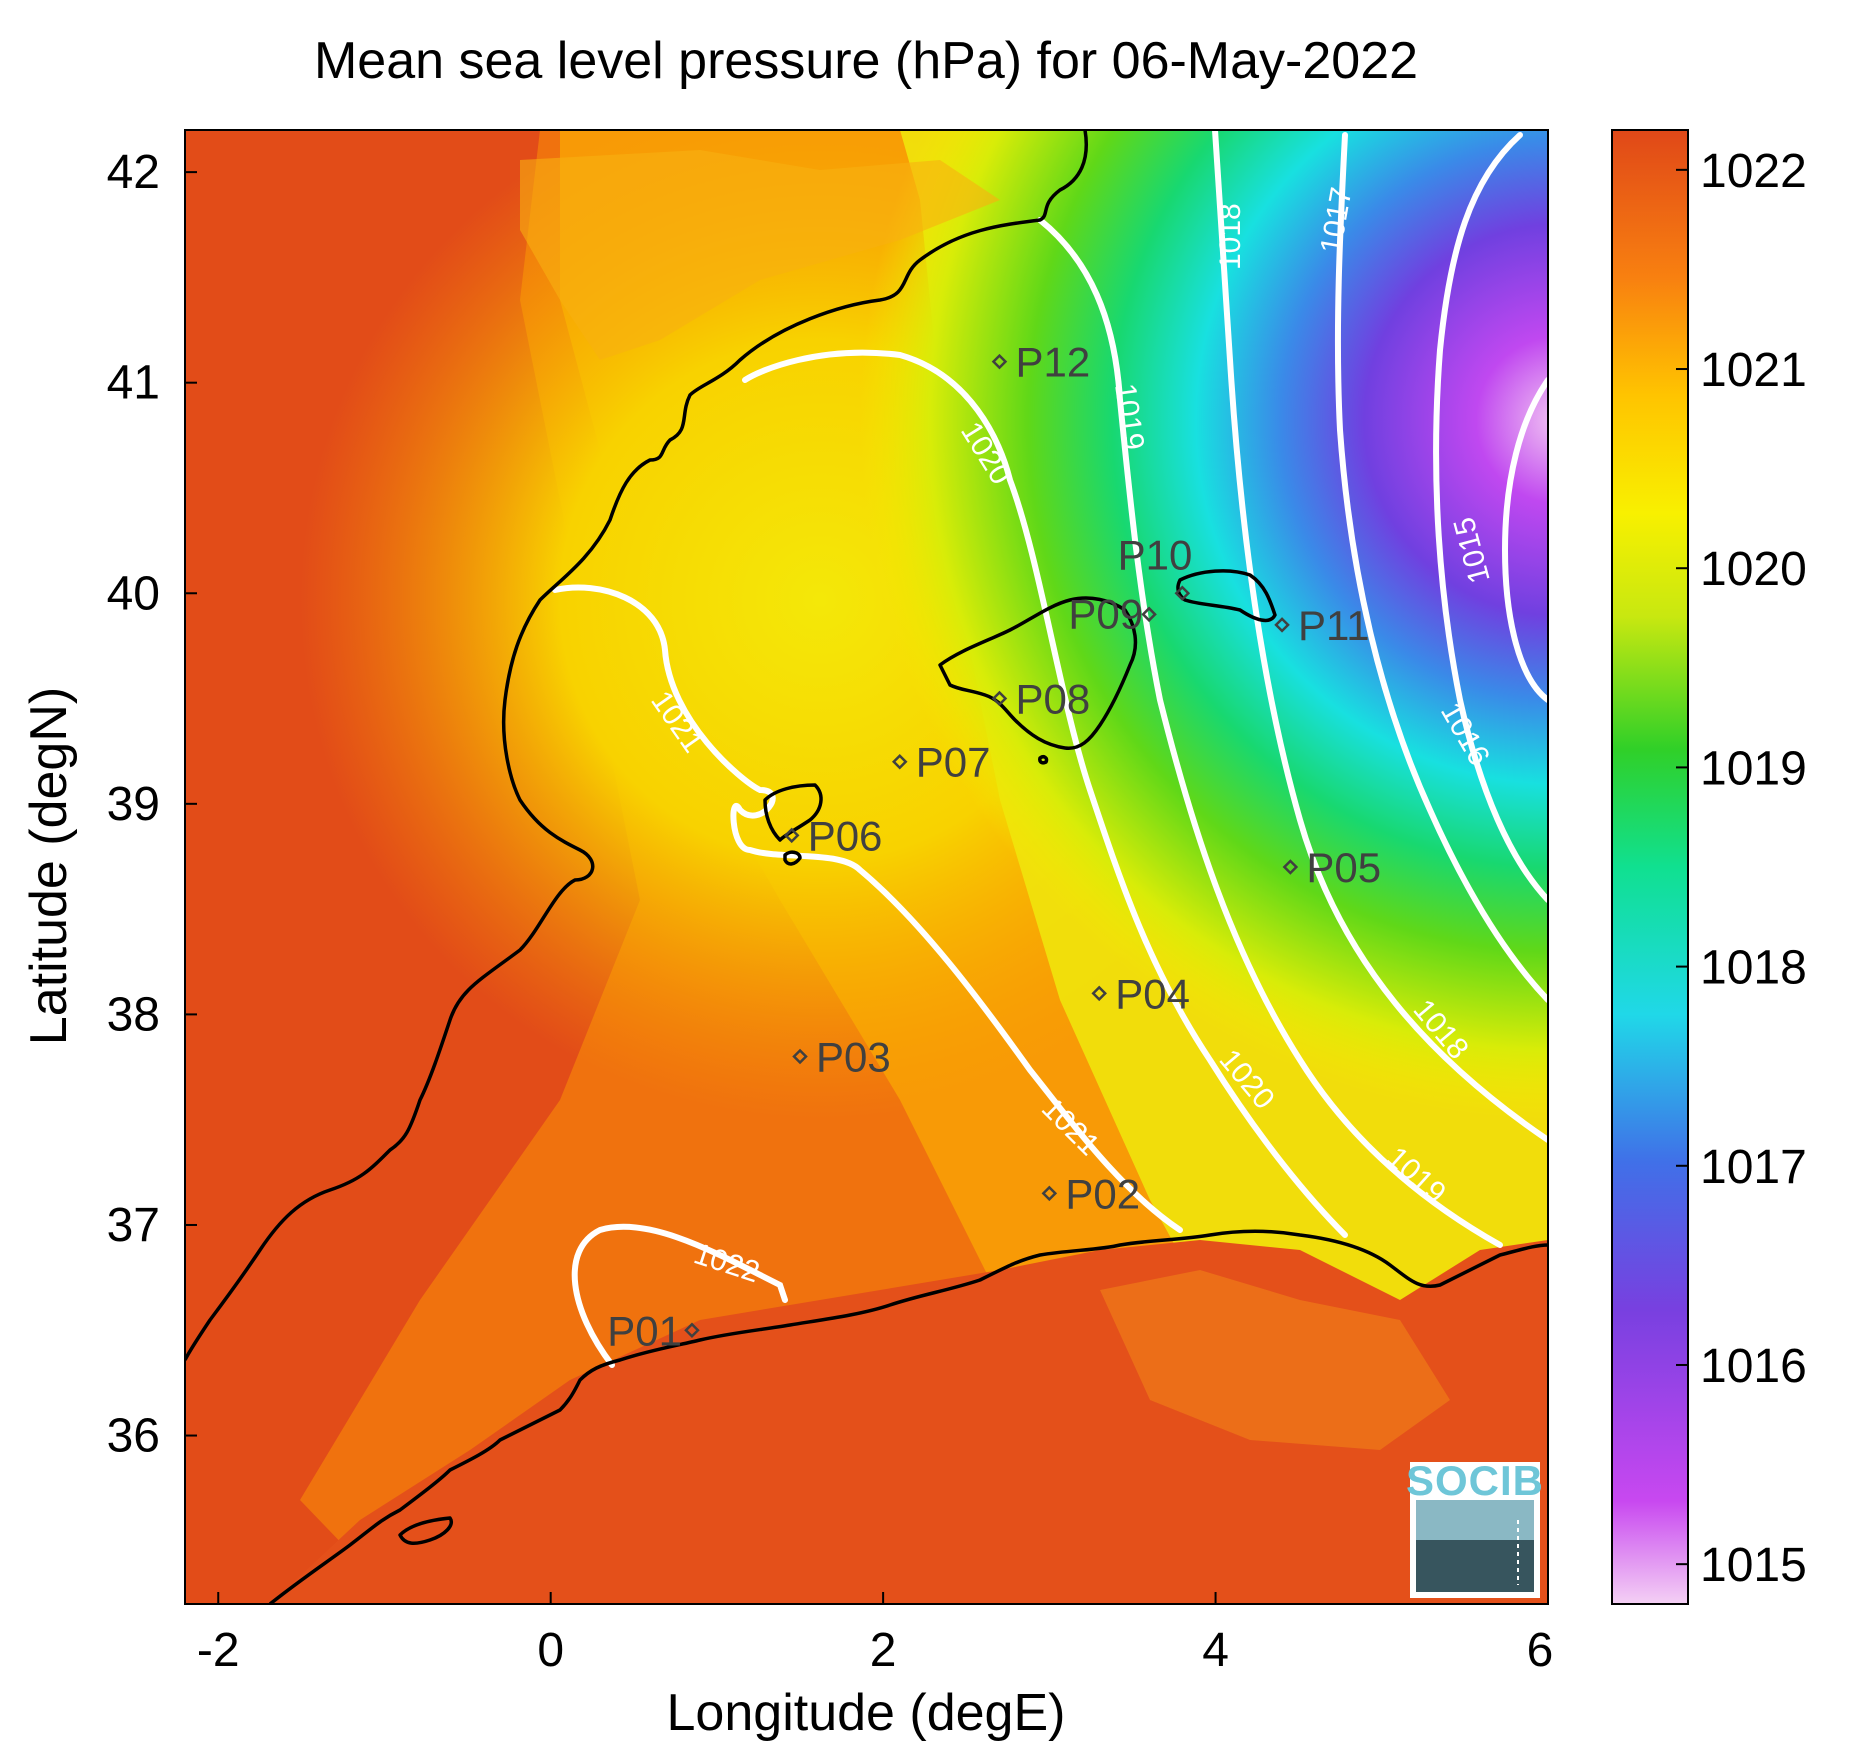 The height and width of the screenshot is (1758, 1854). I want to click on colorbar-tick-label: 1021, so click(1753, 370).